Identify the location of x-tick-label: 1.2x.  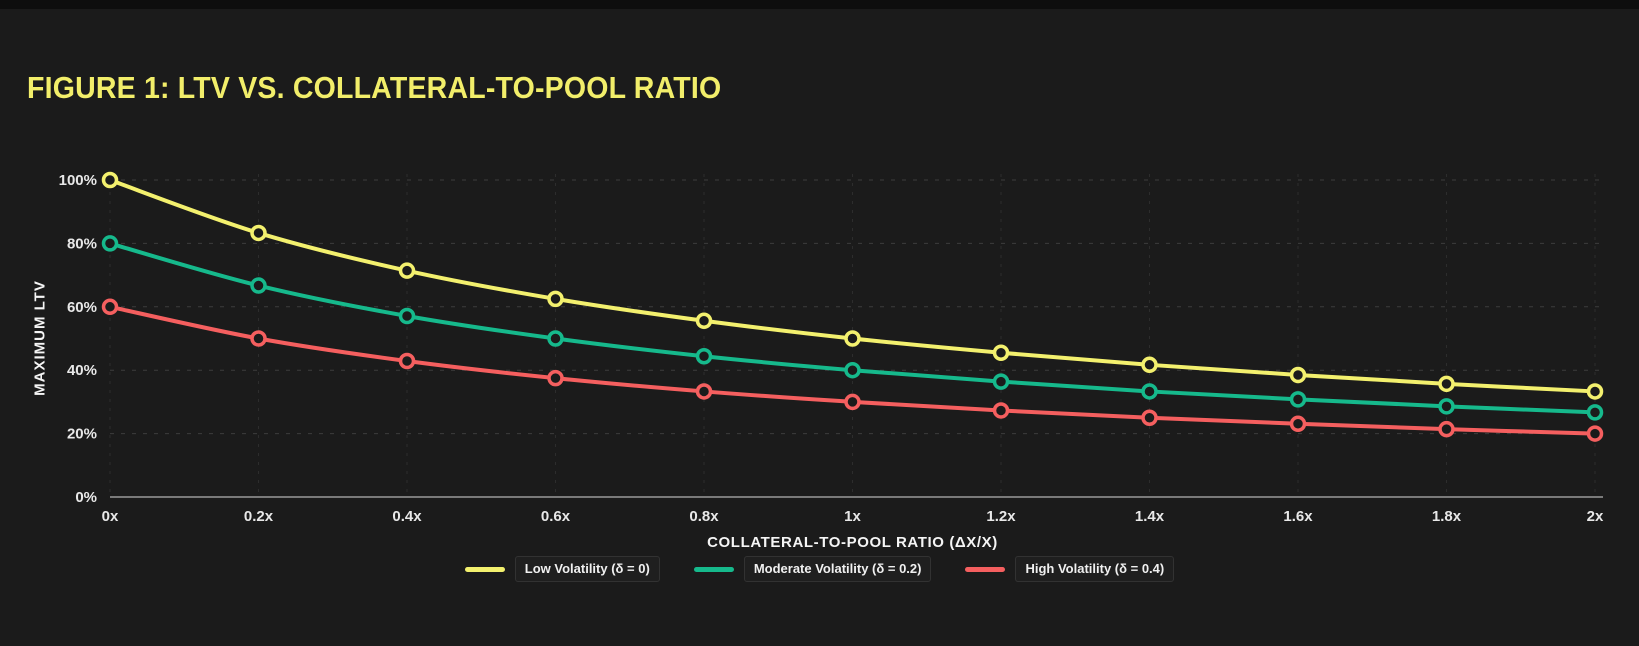
(1001, 516).